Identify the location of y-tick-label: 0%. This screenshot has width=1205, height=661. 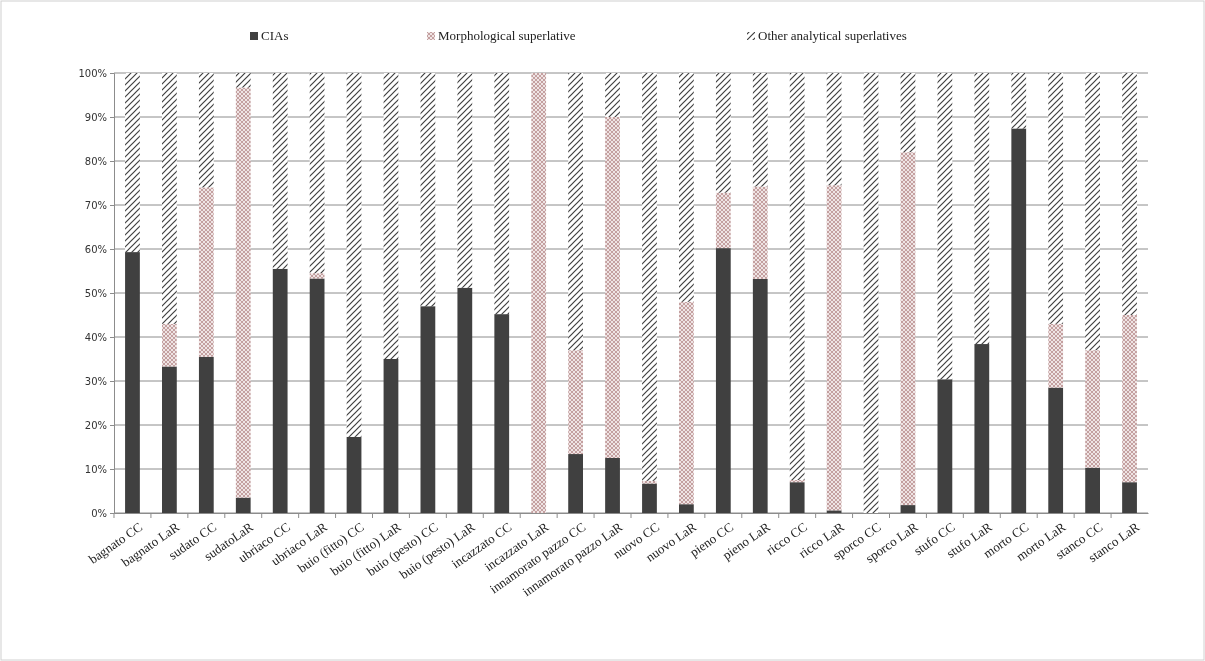
(99, 513).